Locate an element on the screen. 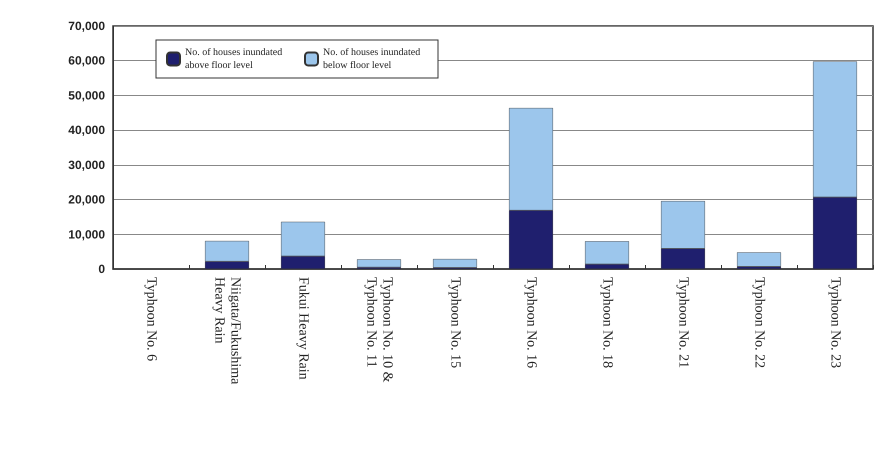  x-tick-label: Typhoon No. 18 is located at coordinates (607, 322).